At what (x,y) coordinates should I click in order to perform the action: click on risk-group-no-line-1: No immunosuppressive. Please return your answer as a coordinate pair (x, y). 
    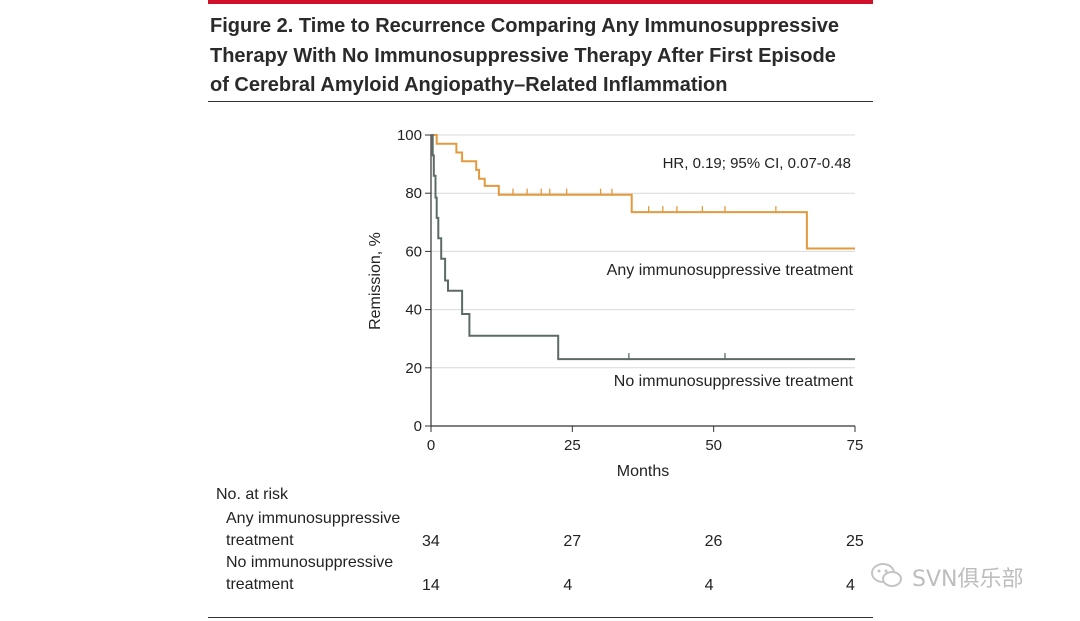
    Looking at the image, I should click on (310, 562).